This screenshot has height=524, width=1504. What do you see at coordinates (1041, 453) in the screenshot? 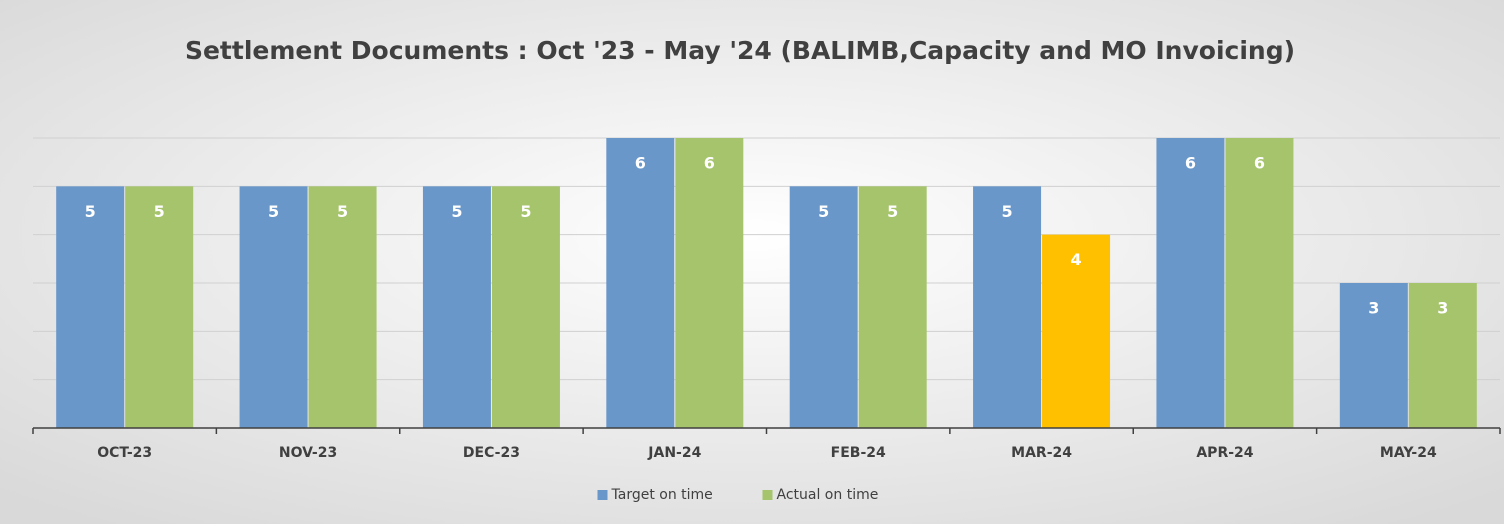
I see `x-tick-label: MAR-24` at bounding box center [1041, 453].